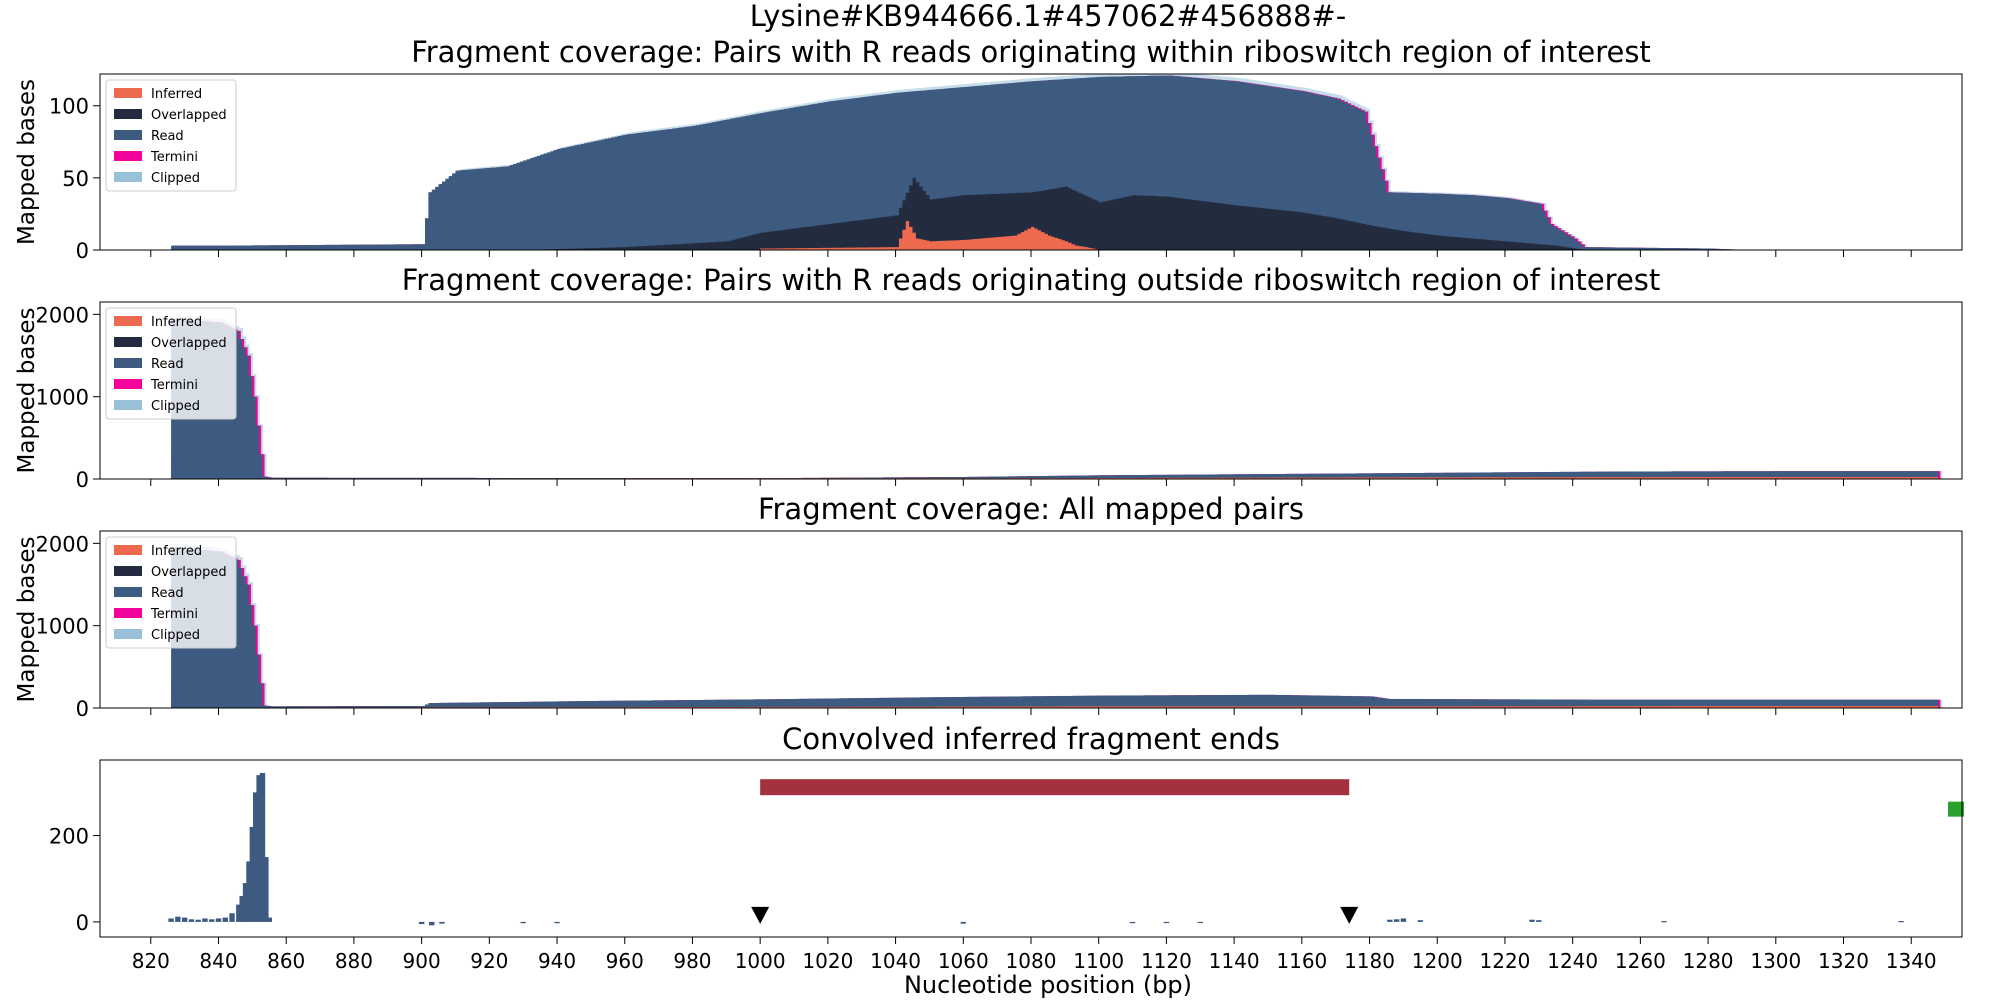 Image resolution: width=2000 pixels, height=1000 pixels. What do you see at coordinates (422, 961) in the screenshot?
I see `x-tick-label: 900` at bounding box center [422, 961].